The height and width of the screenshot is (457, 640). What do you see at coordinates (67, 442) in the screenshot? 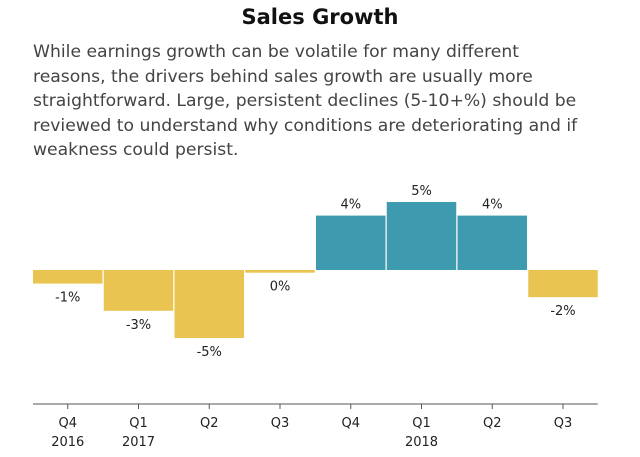
I see `x-year-label: 2016` at bounding box center [67, 442].